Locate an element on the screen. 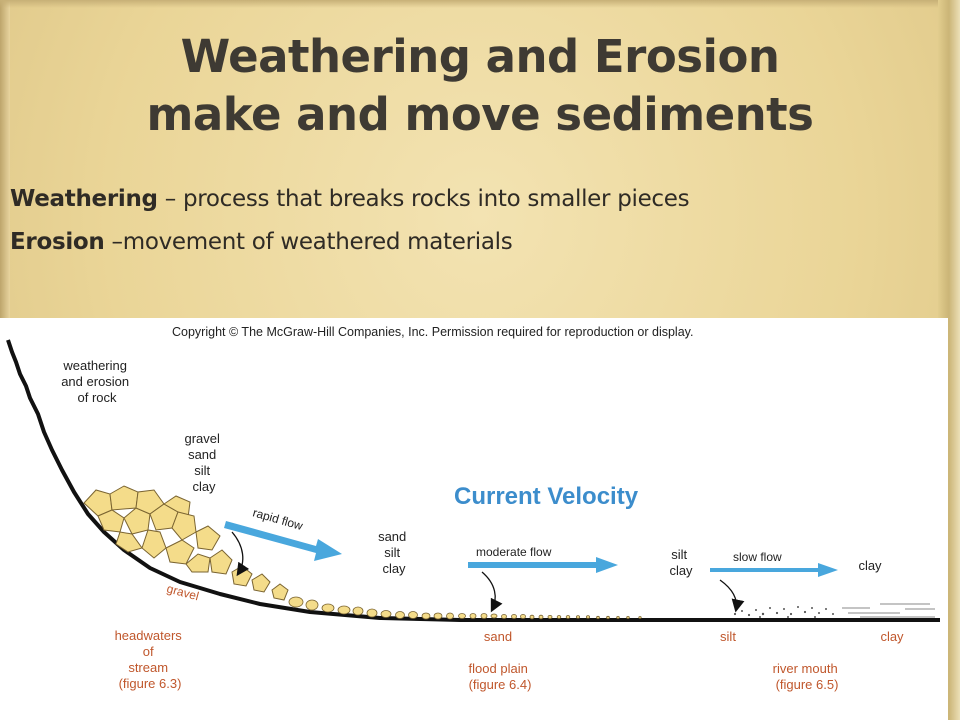 Image resolution: width=960 pixels, height=720 pixels. definition-erosion: Erosion –movement of weathered materials is located at coordinates (477, 242).